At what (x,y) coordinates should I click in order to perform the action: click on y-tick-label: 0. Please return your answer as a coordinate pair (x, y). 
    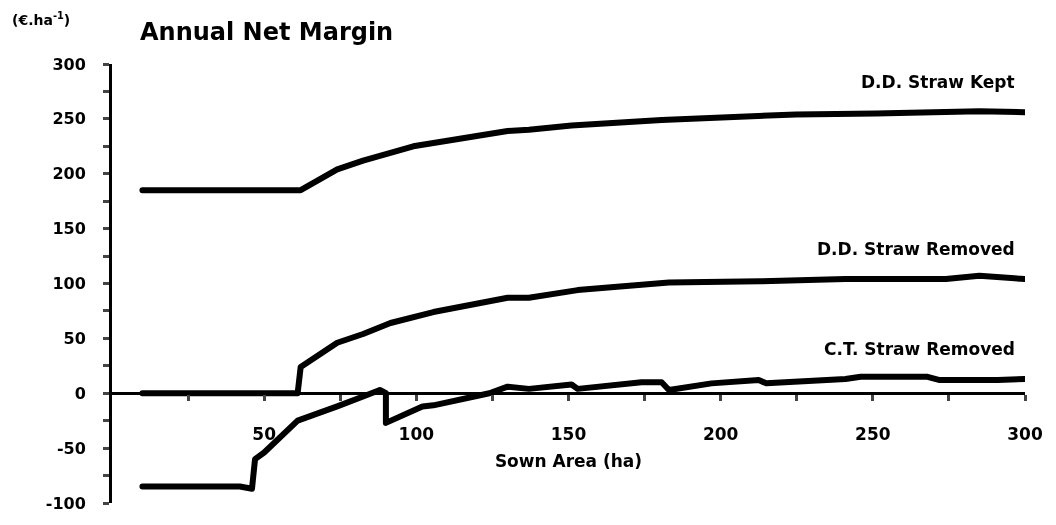
    Looking at the image, I should click on (80, 393).